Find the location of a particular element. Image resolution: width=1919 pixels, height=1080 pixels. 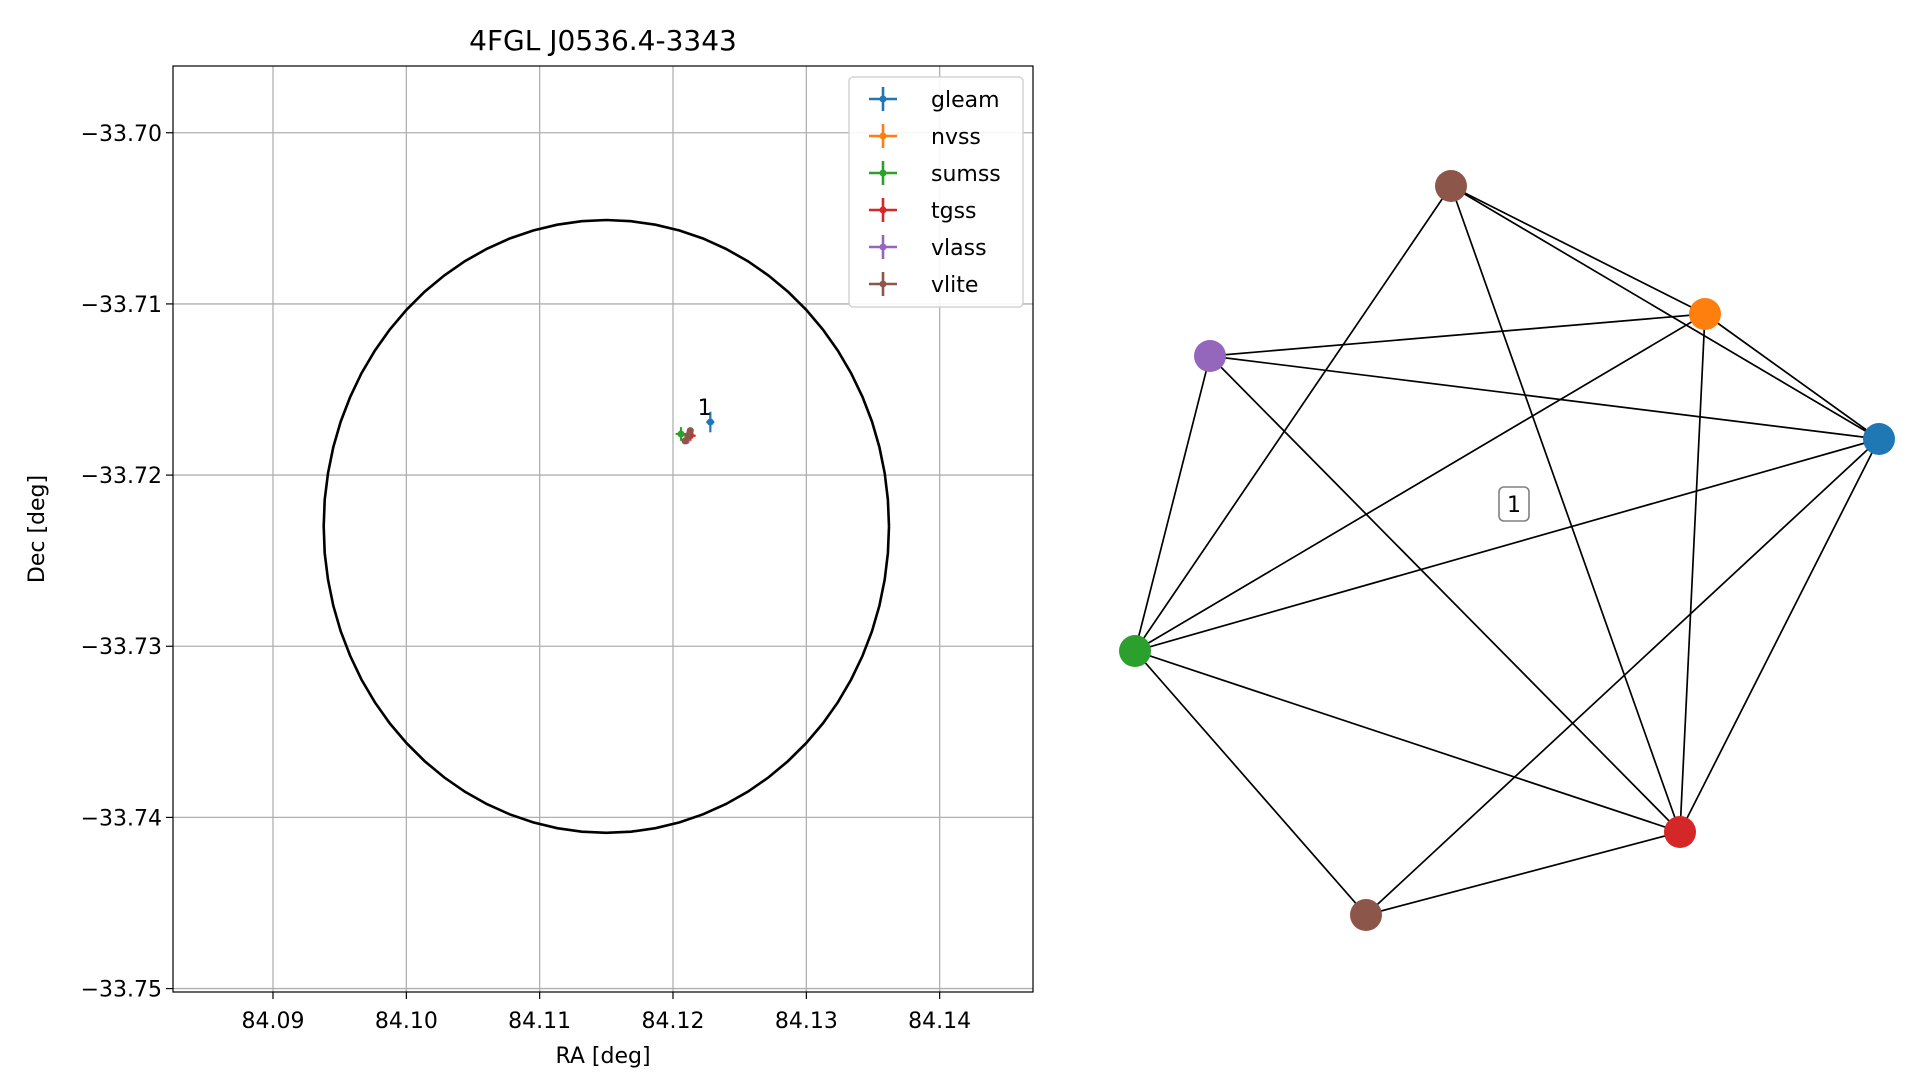

legend-label: sumss is located at coordinates (966, 174).